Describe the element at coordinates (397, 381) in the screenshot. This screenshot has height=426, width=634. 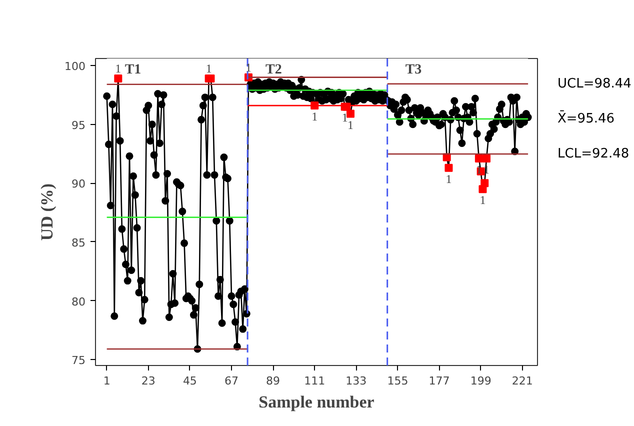
I see `x-tick-label: 155` at that location.